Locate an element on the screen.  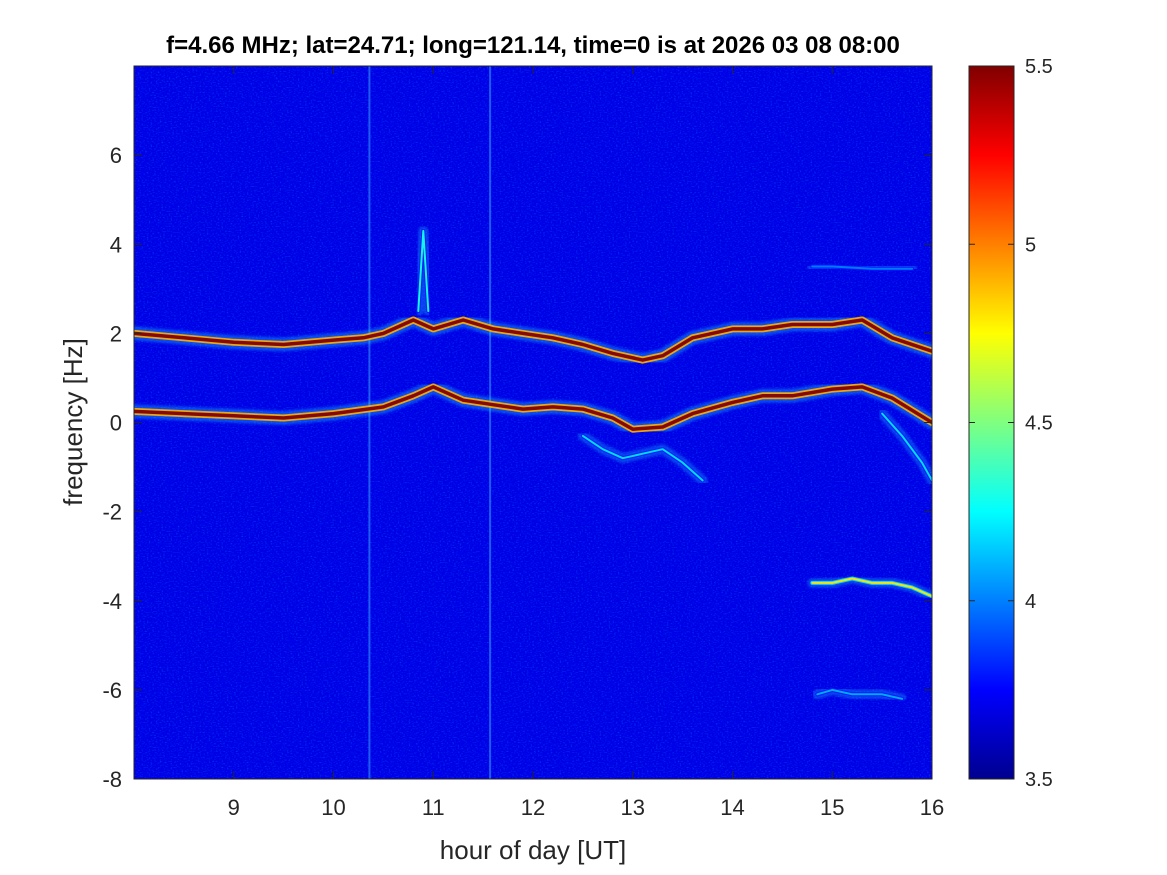
x-tick-label: 15 is located at coordinates (832, 807).